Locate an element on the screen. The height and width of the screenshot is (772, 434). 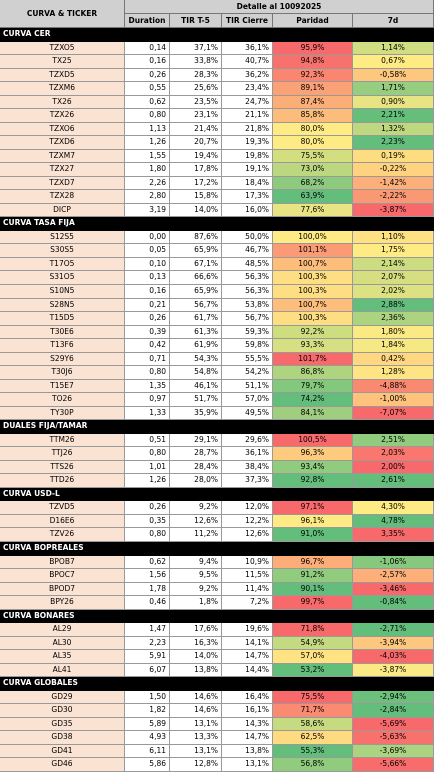
section-header: CURVA BONARES is located at coordinates (217, 616).